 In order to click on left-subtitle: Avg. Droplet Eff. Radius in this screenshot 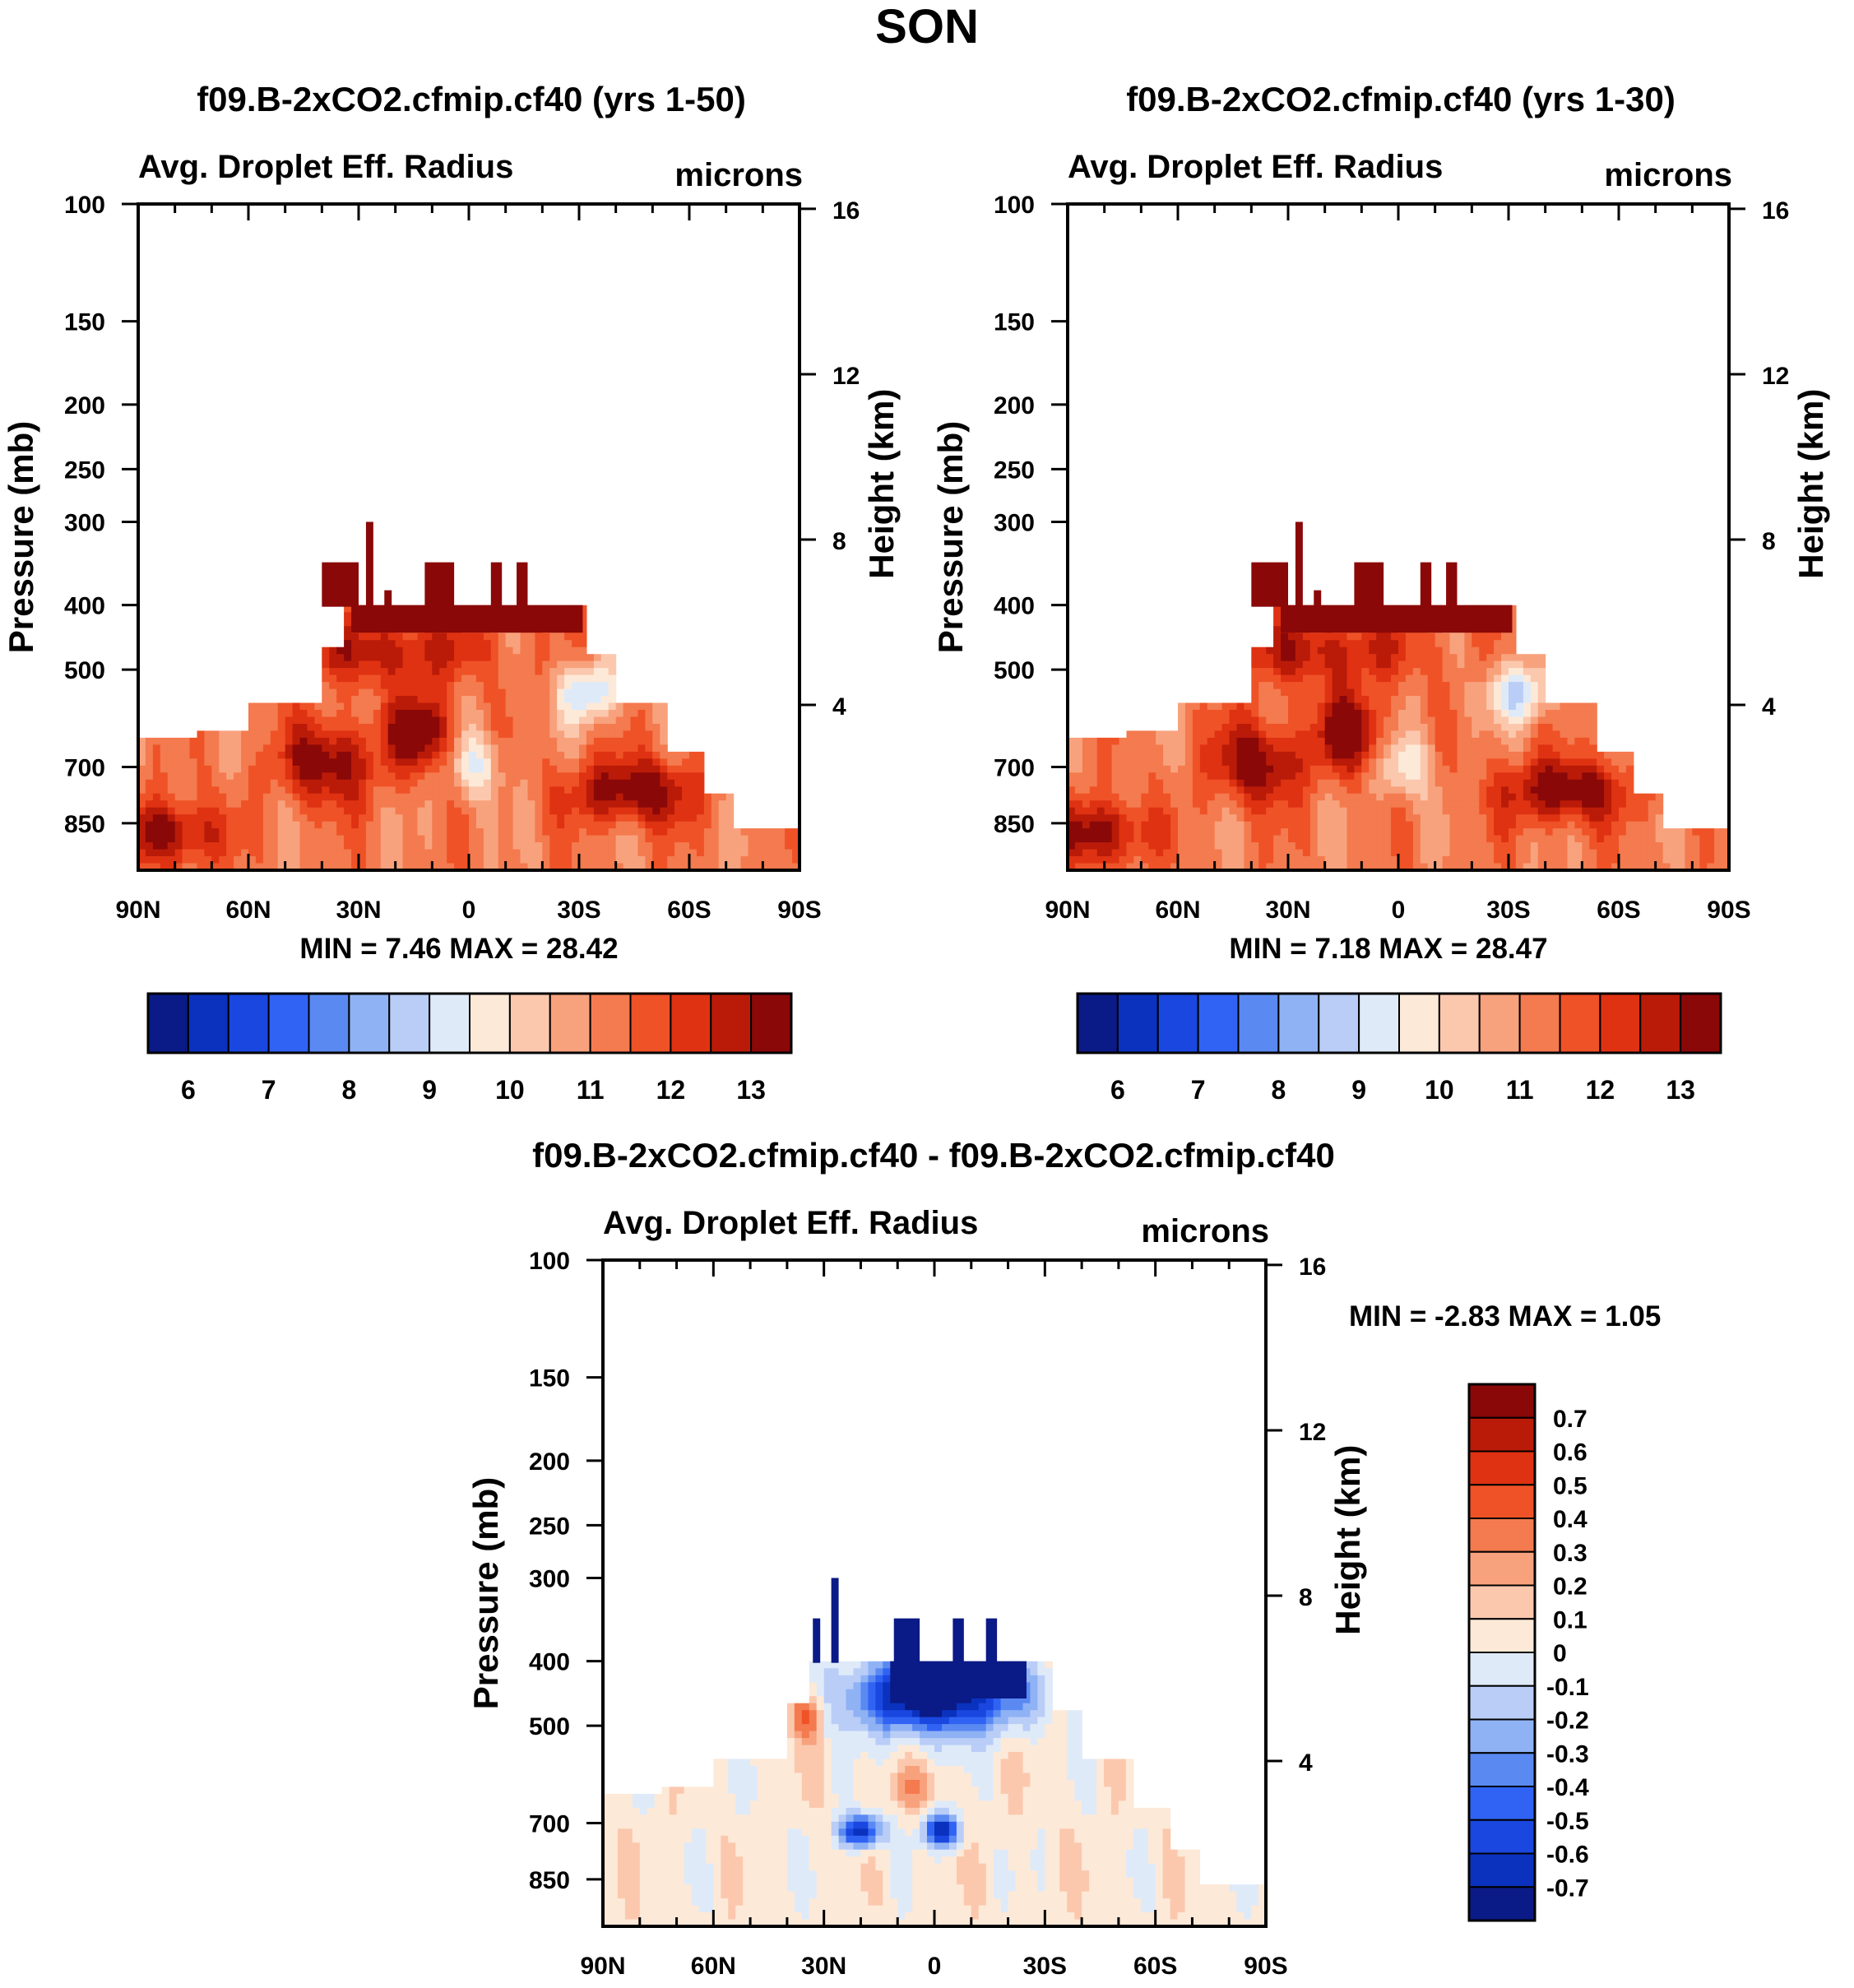, I will do `click(1255, 167)`.